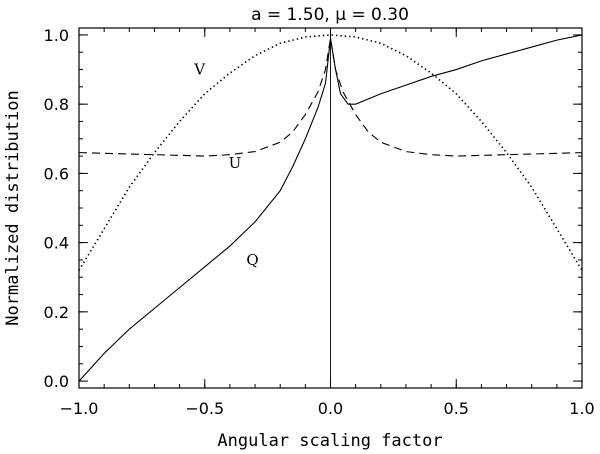  I want to click on y-tick-label: 0.8, so click(56, 104).